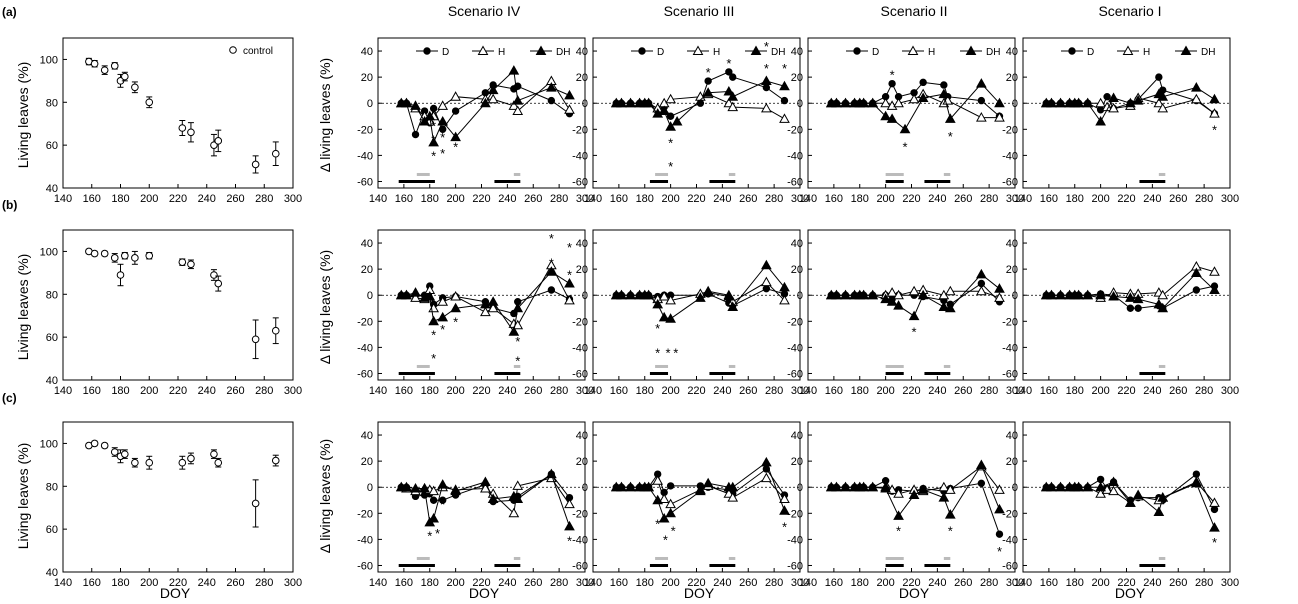  I want to click on xlabel-scenario-iii: DOY, so click(699, 593).